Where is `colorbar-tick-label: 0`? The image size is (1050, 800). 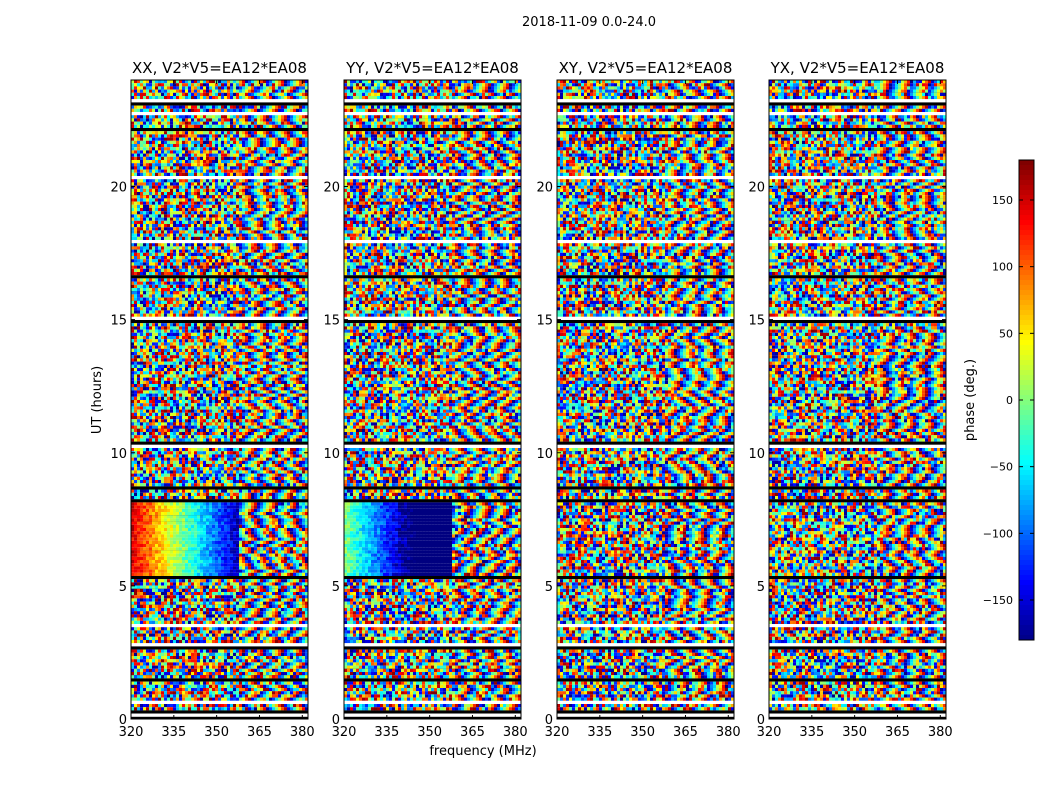
colorbar-tick-label: 0 is located at coordinates (1009, 400).